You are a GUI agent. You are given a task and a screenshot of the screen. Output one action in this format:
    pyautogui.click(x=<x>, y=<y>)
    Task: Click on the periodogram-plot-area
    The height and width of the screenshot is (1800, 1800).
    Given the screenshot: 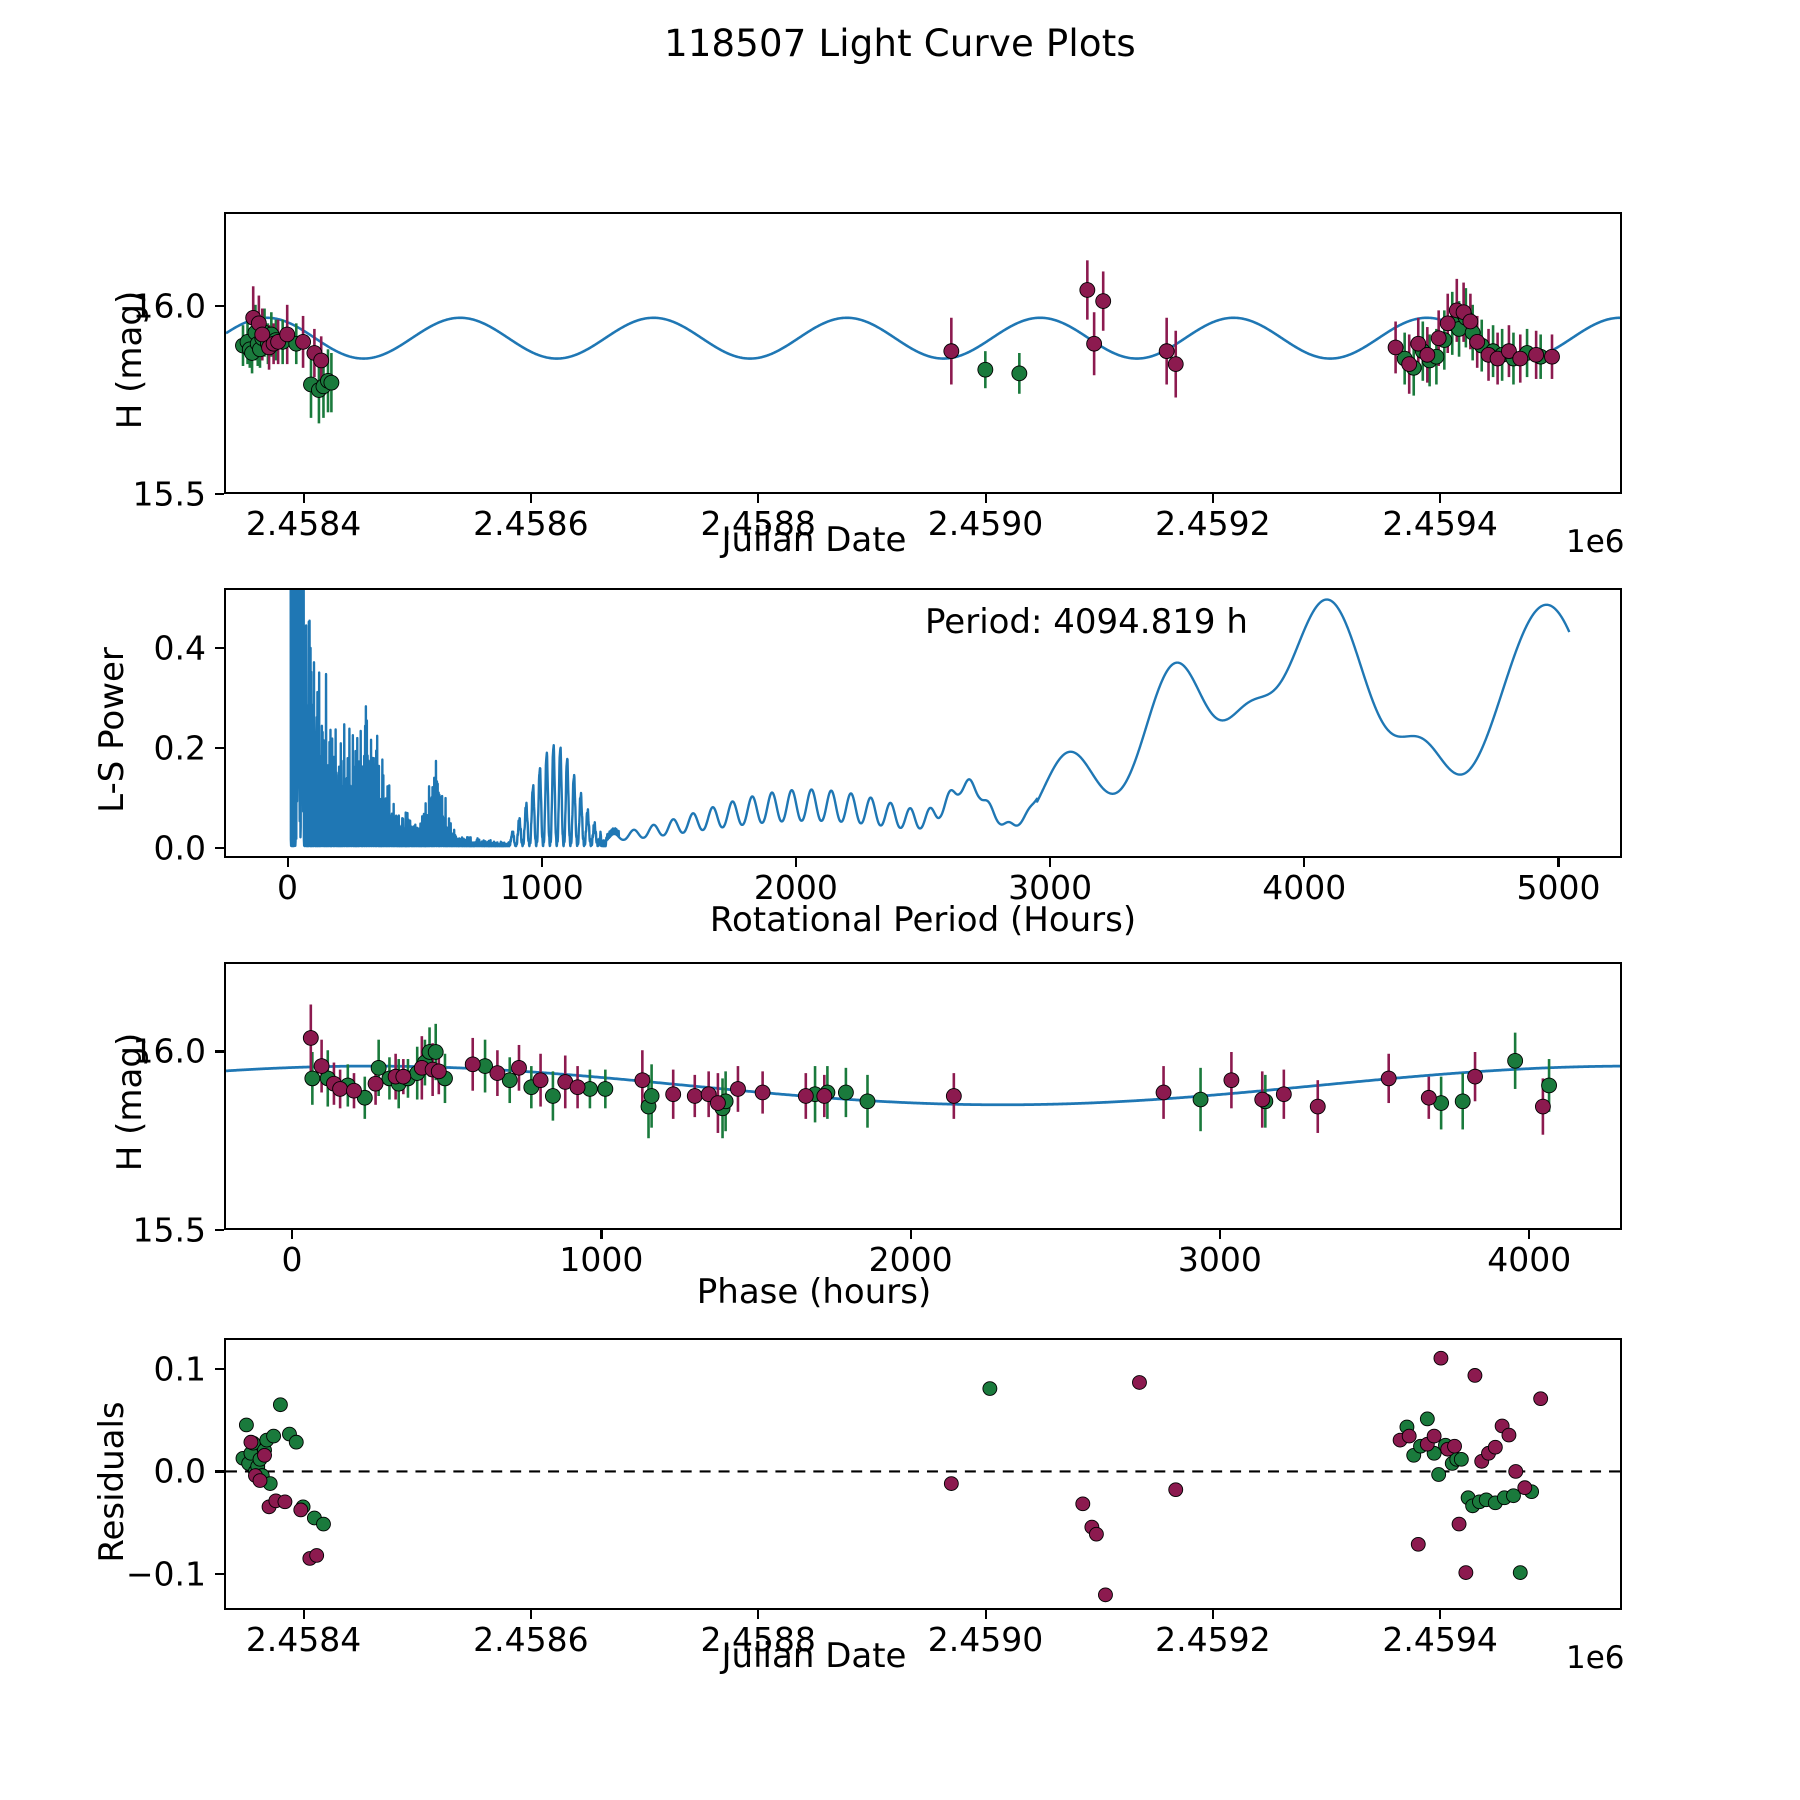 What is the action you would take?
    pyautogui.click(x=930, y=719)
    